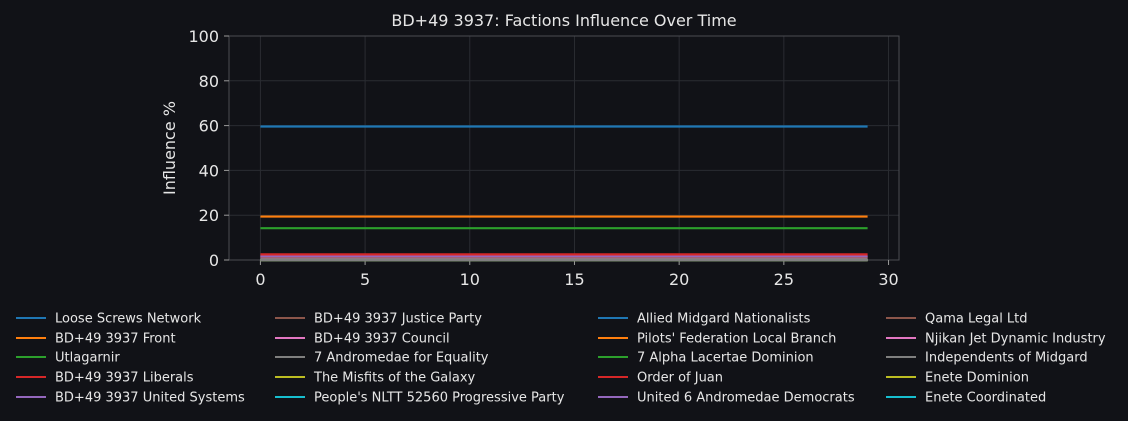 The image size is (1128, 421). I want to click on legend-item: Enete Coordinated, so click(966, 398).